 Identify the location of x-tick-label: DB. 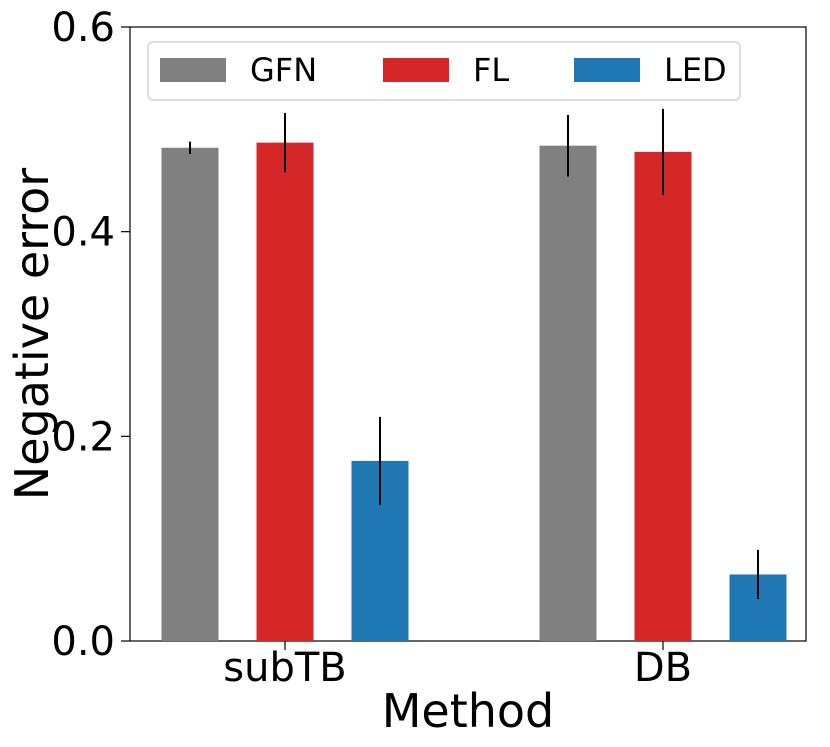
(663, 668).